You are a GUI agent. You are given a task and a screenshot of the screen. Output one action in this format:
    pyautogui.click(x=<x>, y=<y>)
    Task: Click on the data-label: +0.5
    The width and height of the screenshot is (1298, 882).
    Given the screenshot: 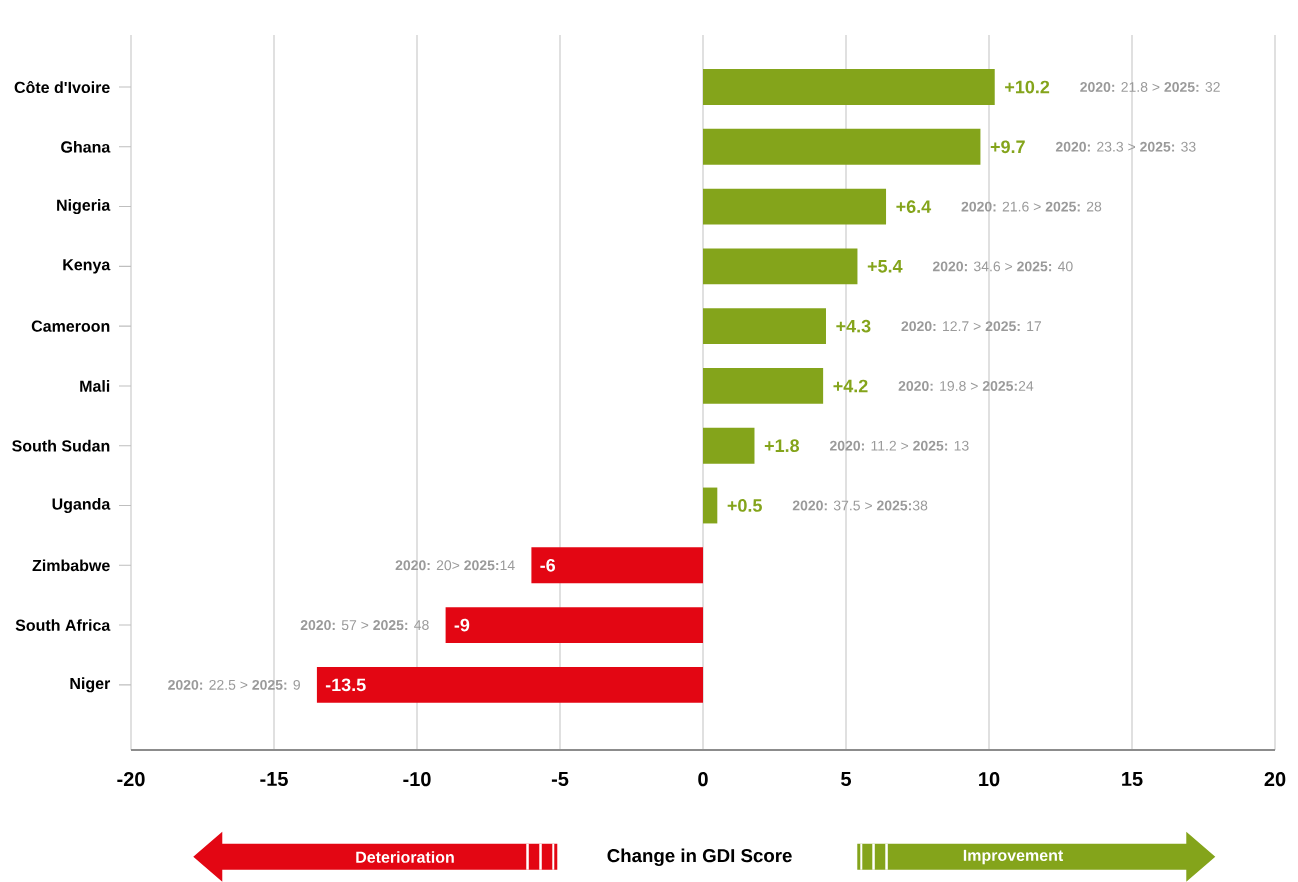 What is the action you would take?
    pyautogui.click(x=744, y=505)
    